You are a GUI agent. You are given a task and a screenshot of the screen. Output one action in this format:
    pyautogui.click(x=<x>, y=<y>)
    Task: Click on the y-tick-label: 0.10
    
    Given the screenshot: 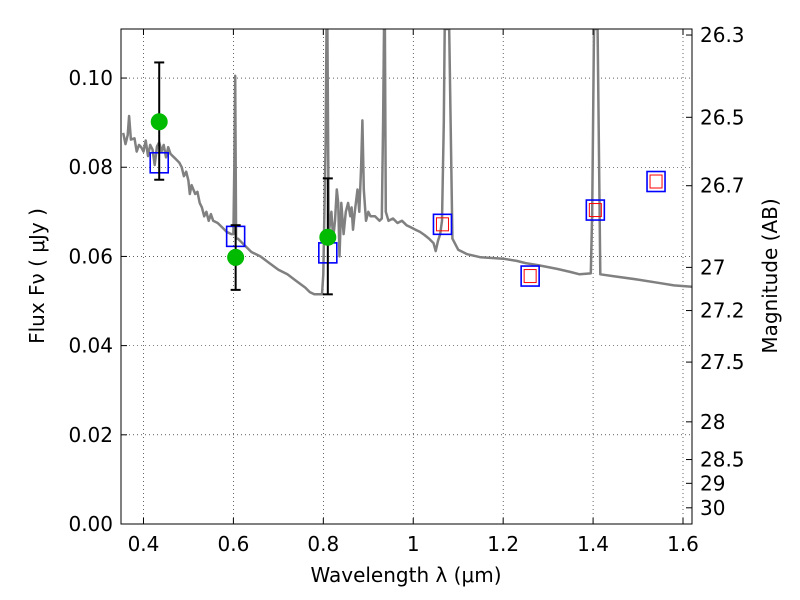 What is the action you would take?
    pyautogui.click(x=90, y=78)
    